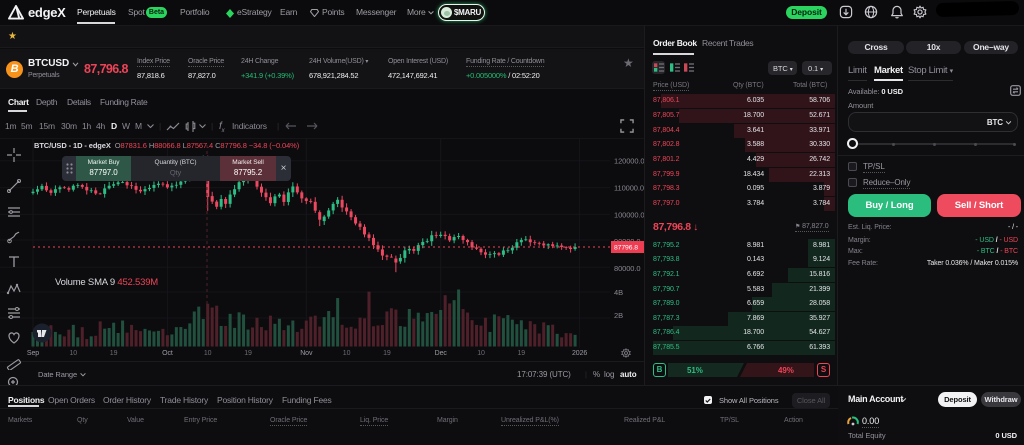 The image size is (1024, 445). What do you see at coordinates (106, 282) in the screenshot?
I see `svg-text: Volume SMA 9 452.539M` at bounding box center [106, 282].